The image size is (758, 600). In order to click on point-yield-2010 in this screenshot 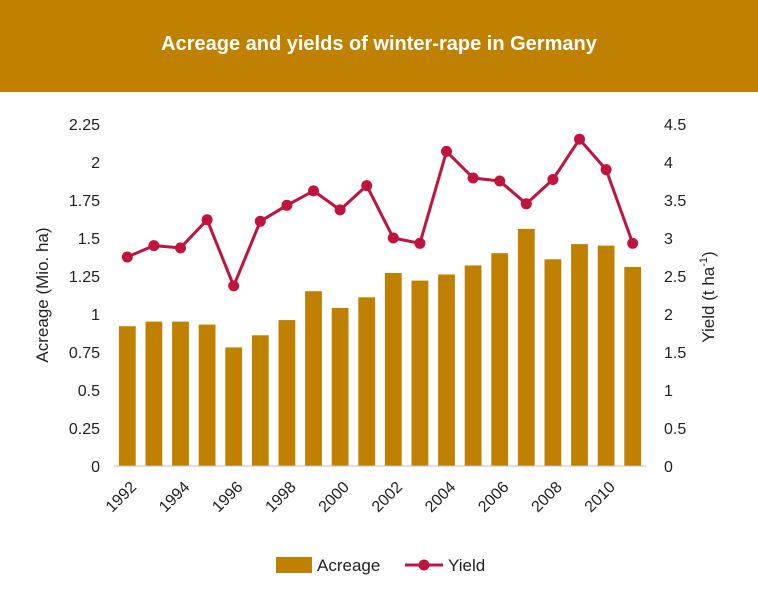, I will do `click(606, 170)`.